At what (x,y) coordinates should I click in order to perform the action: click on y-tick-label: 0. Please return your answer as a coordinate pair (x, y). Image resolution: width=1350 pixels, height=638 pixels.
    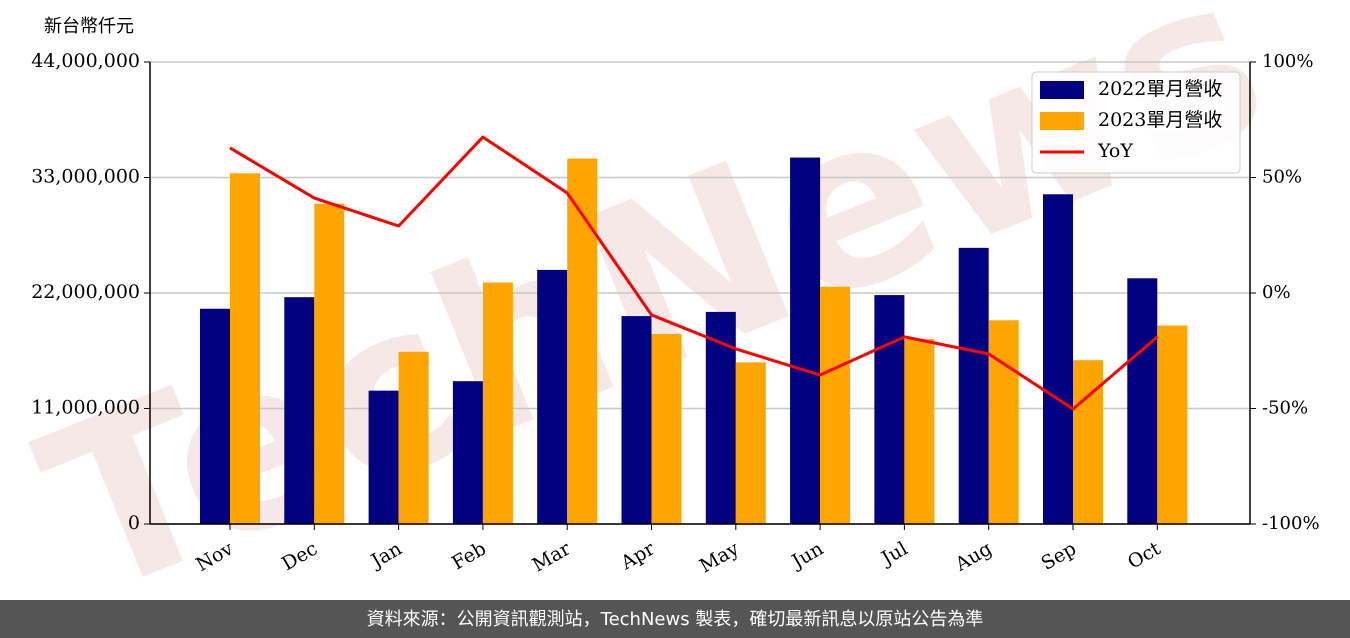
    Looking at the image, I should click on (134, 523).